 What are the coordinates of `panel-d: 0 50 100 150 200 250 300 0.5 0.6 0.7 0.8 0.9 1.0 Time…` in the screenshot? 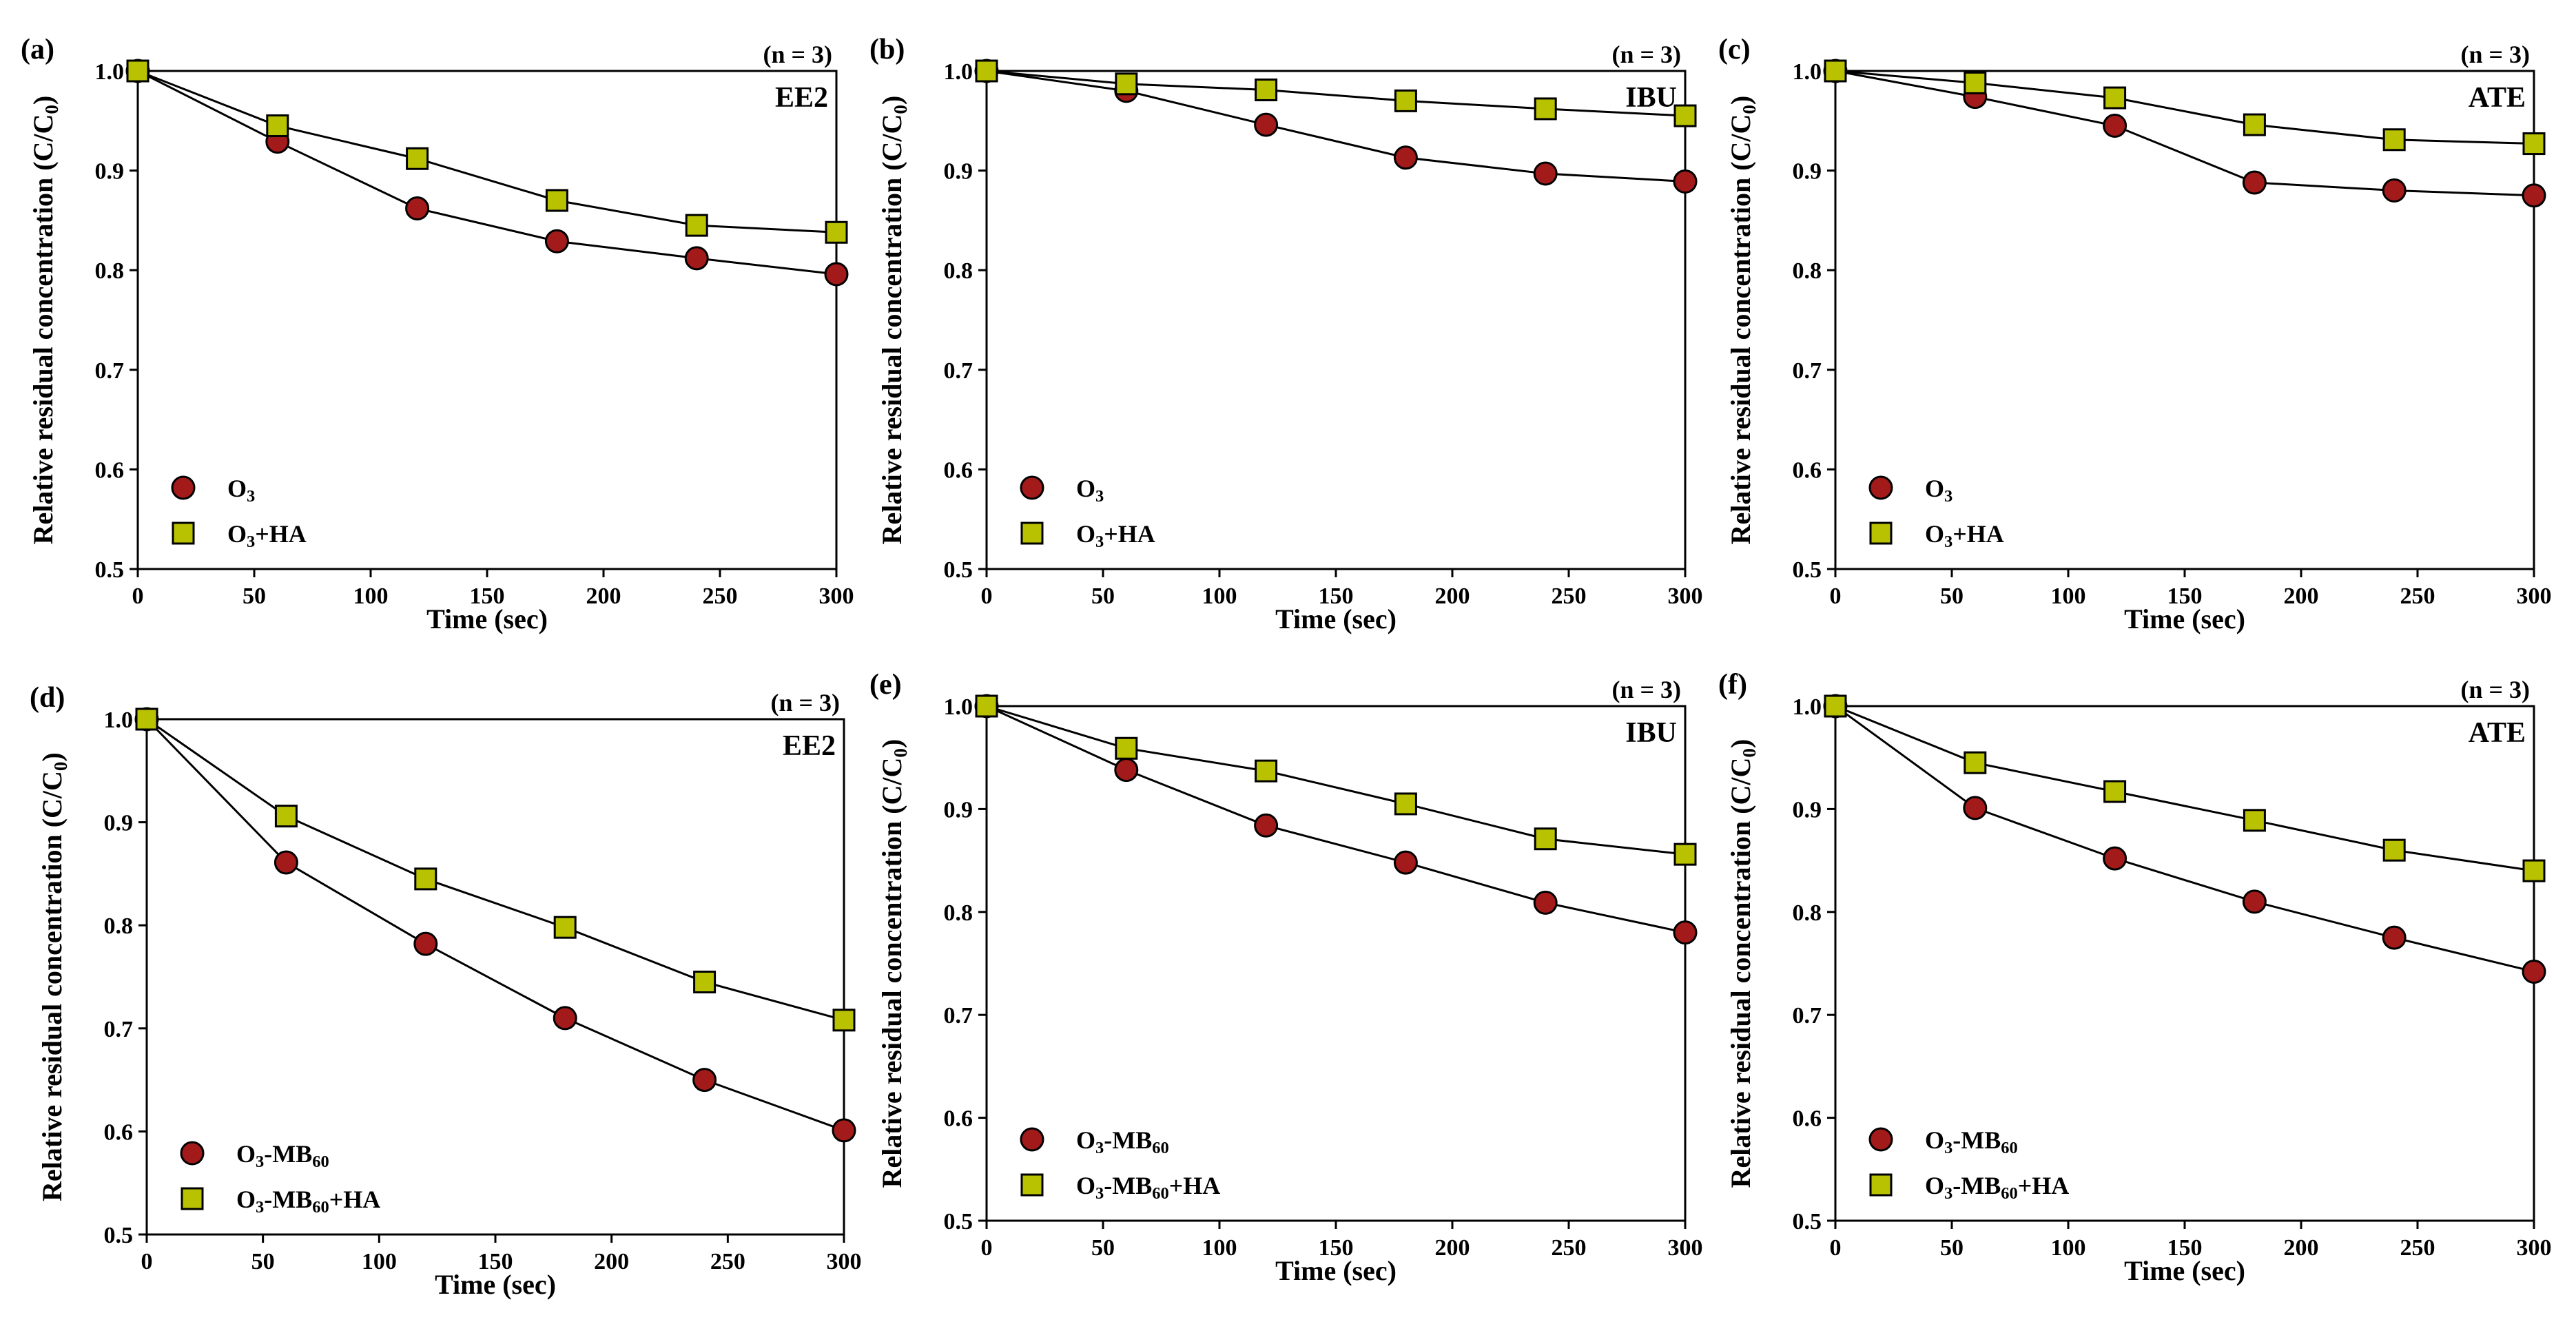 It's located at (446, 991).